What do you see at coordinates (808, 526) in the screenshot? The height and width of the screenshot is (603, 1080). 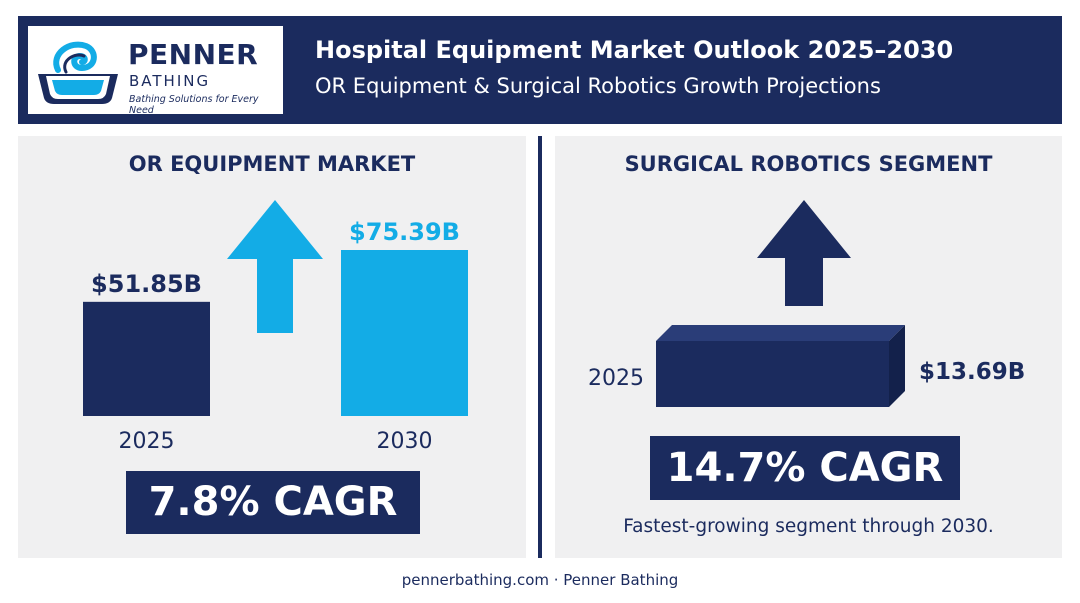 I see `segment-note: Fastest-growing segment through 2030.` at bounding box center [808, 526].